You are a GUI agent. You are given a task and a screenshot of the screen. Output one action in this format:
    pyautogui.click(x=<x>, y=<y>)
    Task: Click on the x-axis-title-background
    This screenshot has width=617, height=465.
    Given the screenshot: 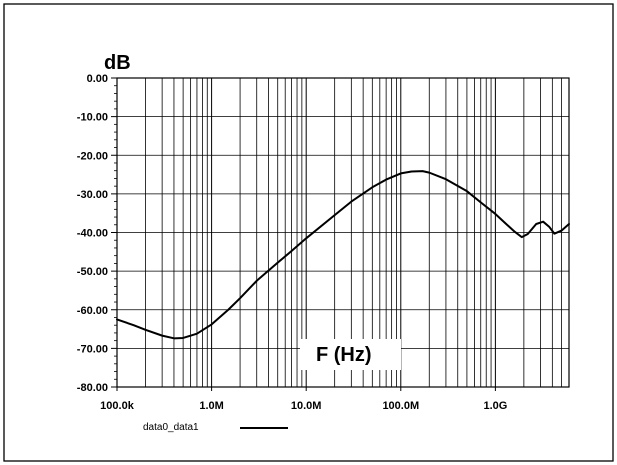 What is the action you would take?
    pyautogui.click(x=350, y=354)
    